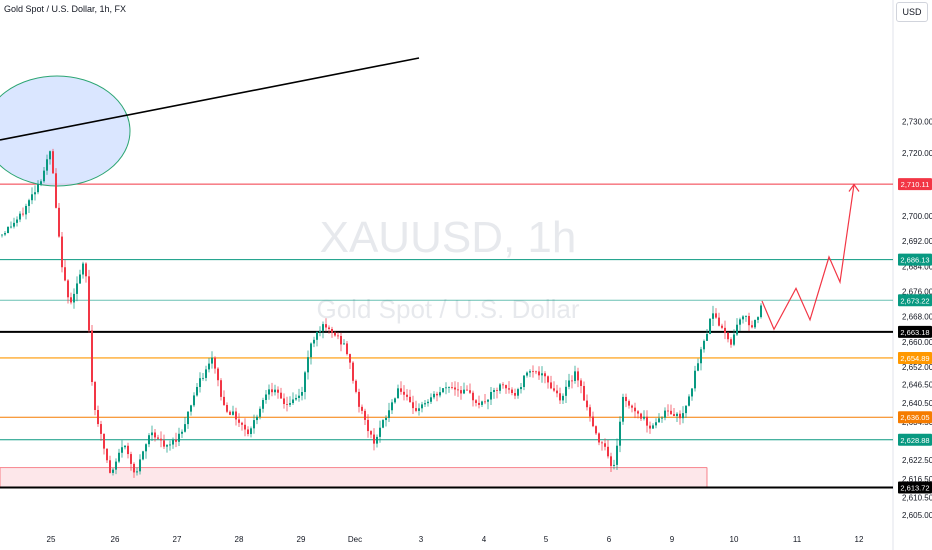 The width and height of the screenshot is (932, 550). Describe the element at coordinates (354, 477) in the screenshot. I see `demand-zone` at that location.